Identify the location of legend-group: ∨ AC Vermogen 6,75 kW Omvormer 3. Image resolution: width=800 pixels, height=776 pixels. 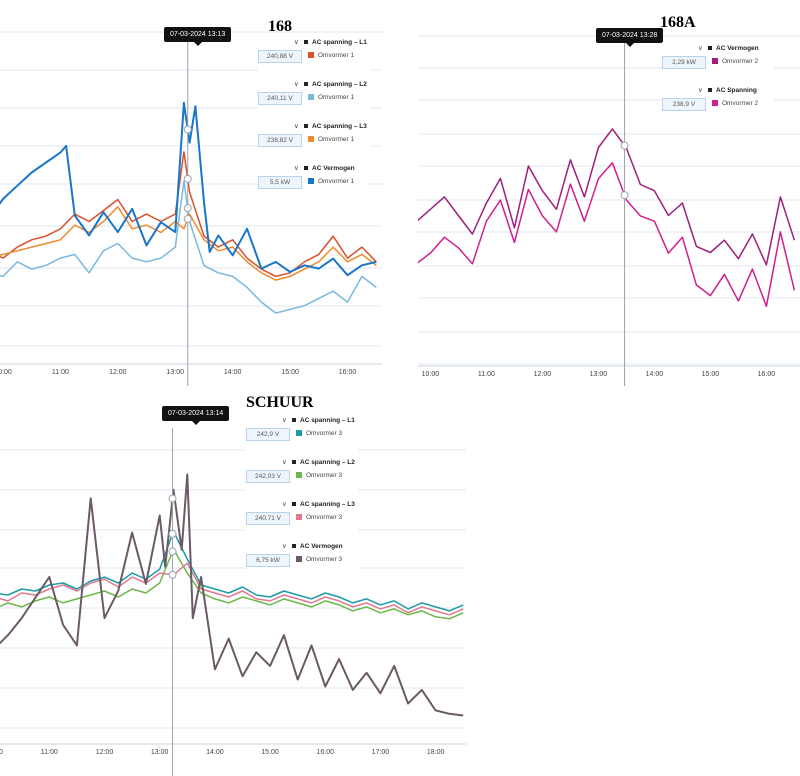
(302, 561).